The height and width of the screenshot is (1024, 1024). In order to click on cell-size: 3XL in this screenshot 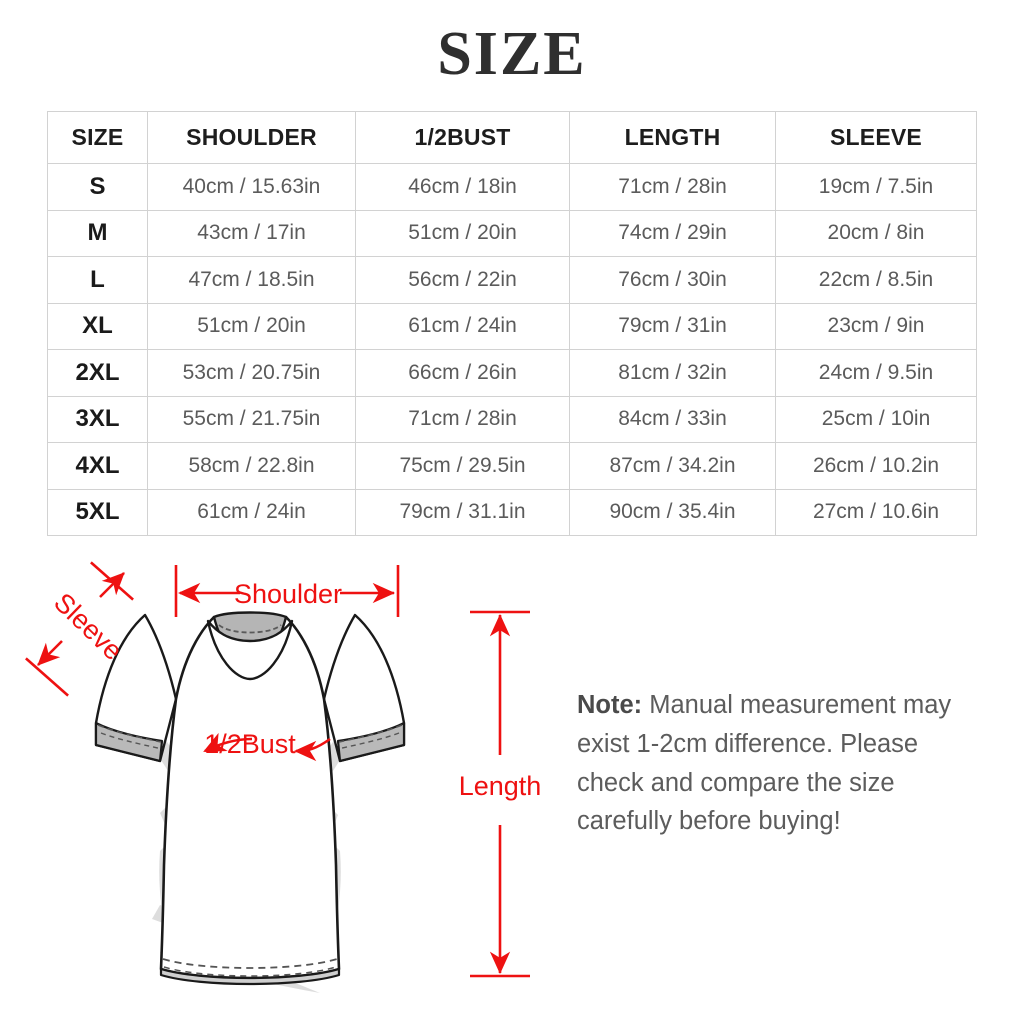, I will do `click(97, 419)`.